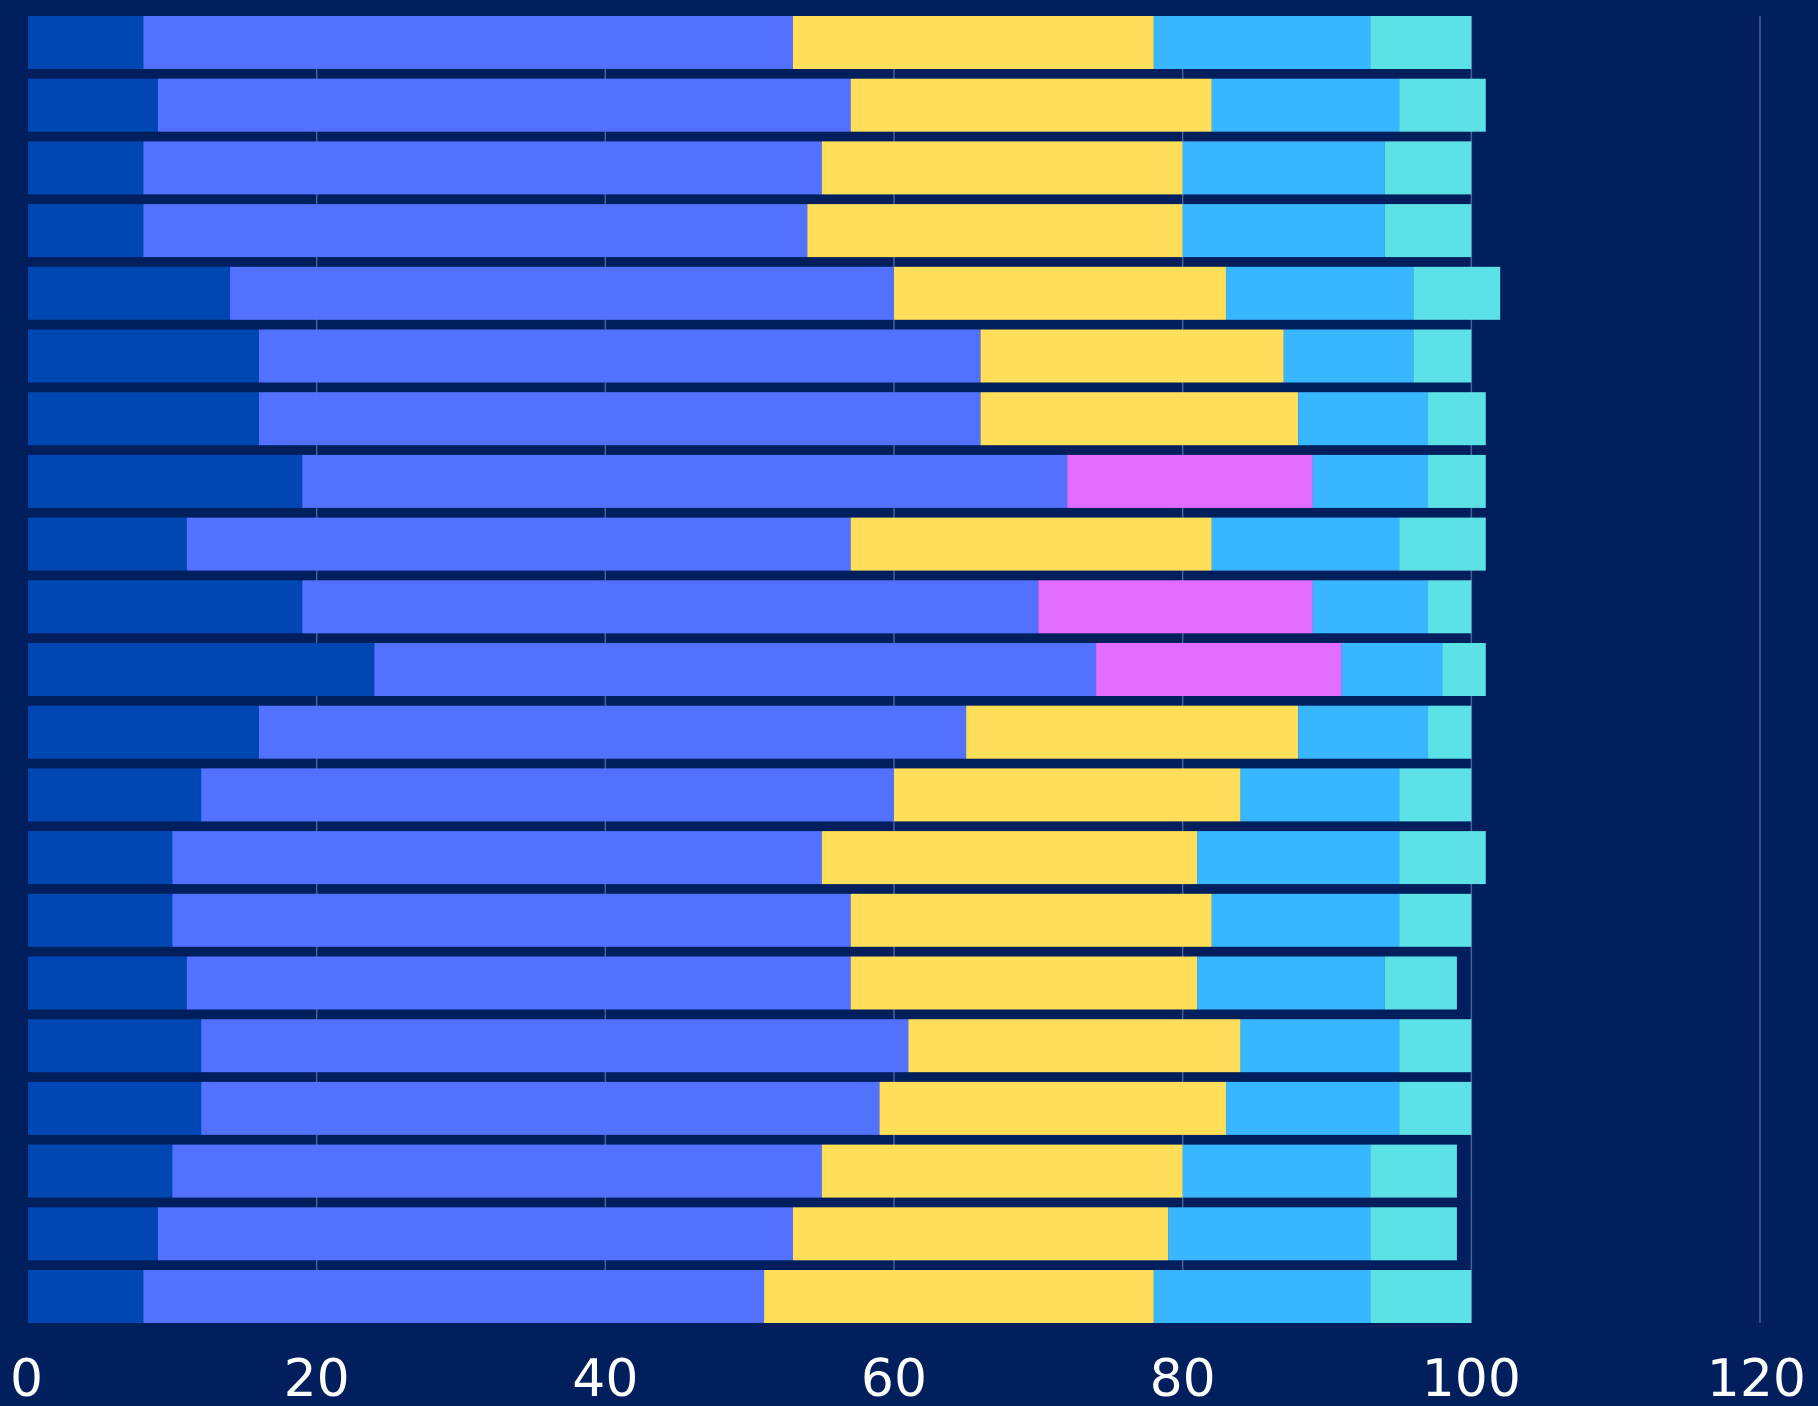 The height and width of the screenshot is (1406, 1818). What do you see at coordinates (475, 231) in the screenshot?
I see `bar-segment-row4-series2` at bounding box center [475, 231].